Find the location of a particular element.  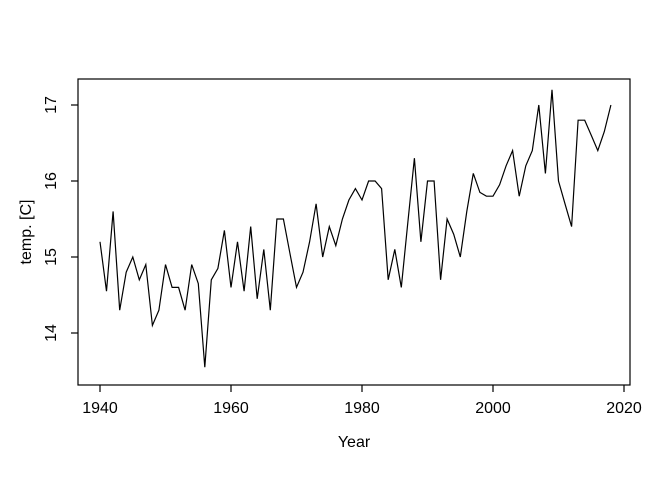

x-tick-label: 1960 is located at coordinates (231, 408).